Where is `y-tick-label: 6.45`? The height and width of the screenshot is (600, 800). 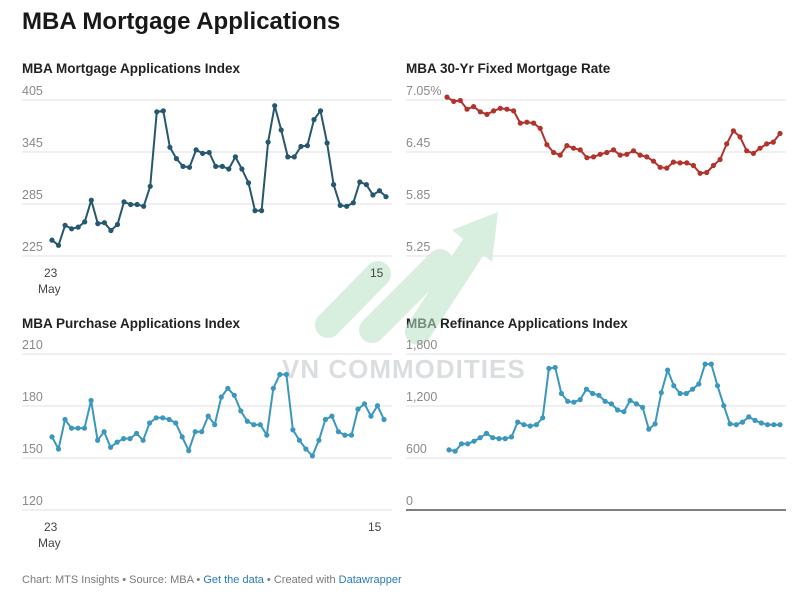
y-tick-label: 6.45 is located at coordinates (418, 143).